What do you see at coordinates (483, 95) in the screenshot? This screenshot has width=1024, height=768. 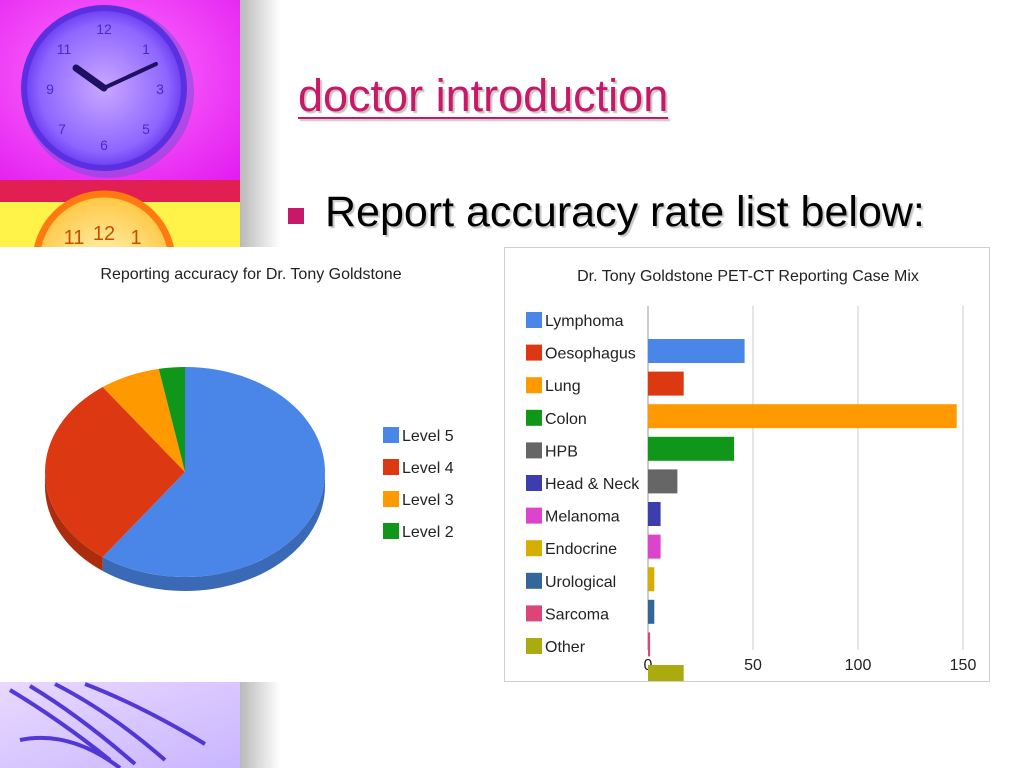 I see `slide-title: doctor introduction` at bounding box center [483, 95].